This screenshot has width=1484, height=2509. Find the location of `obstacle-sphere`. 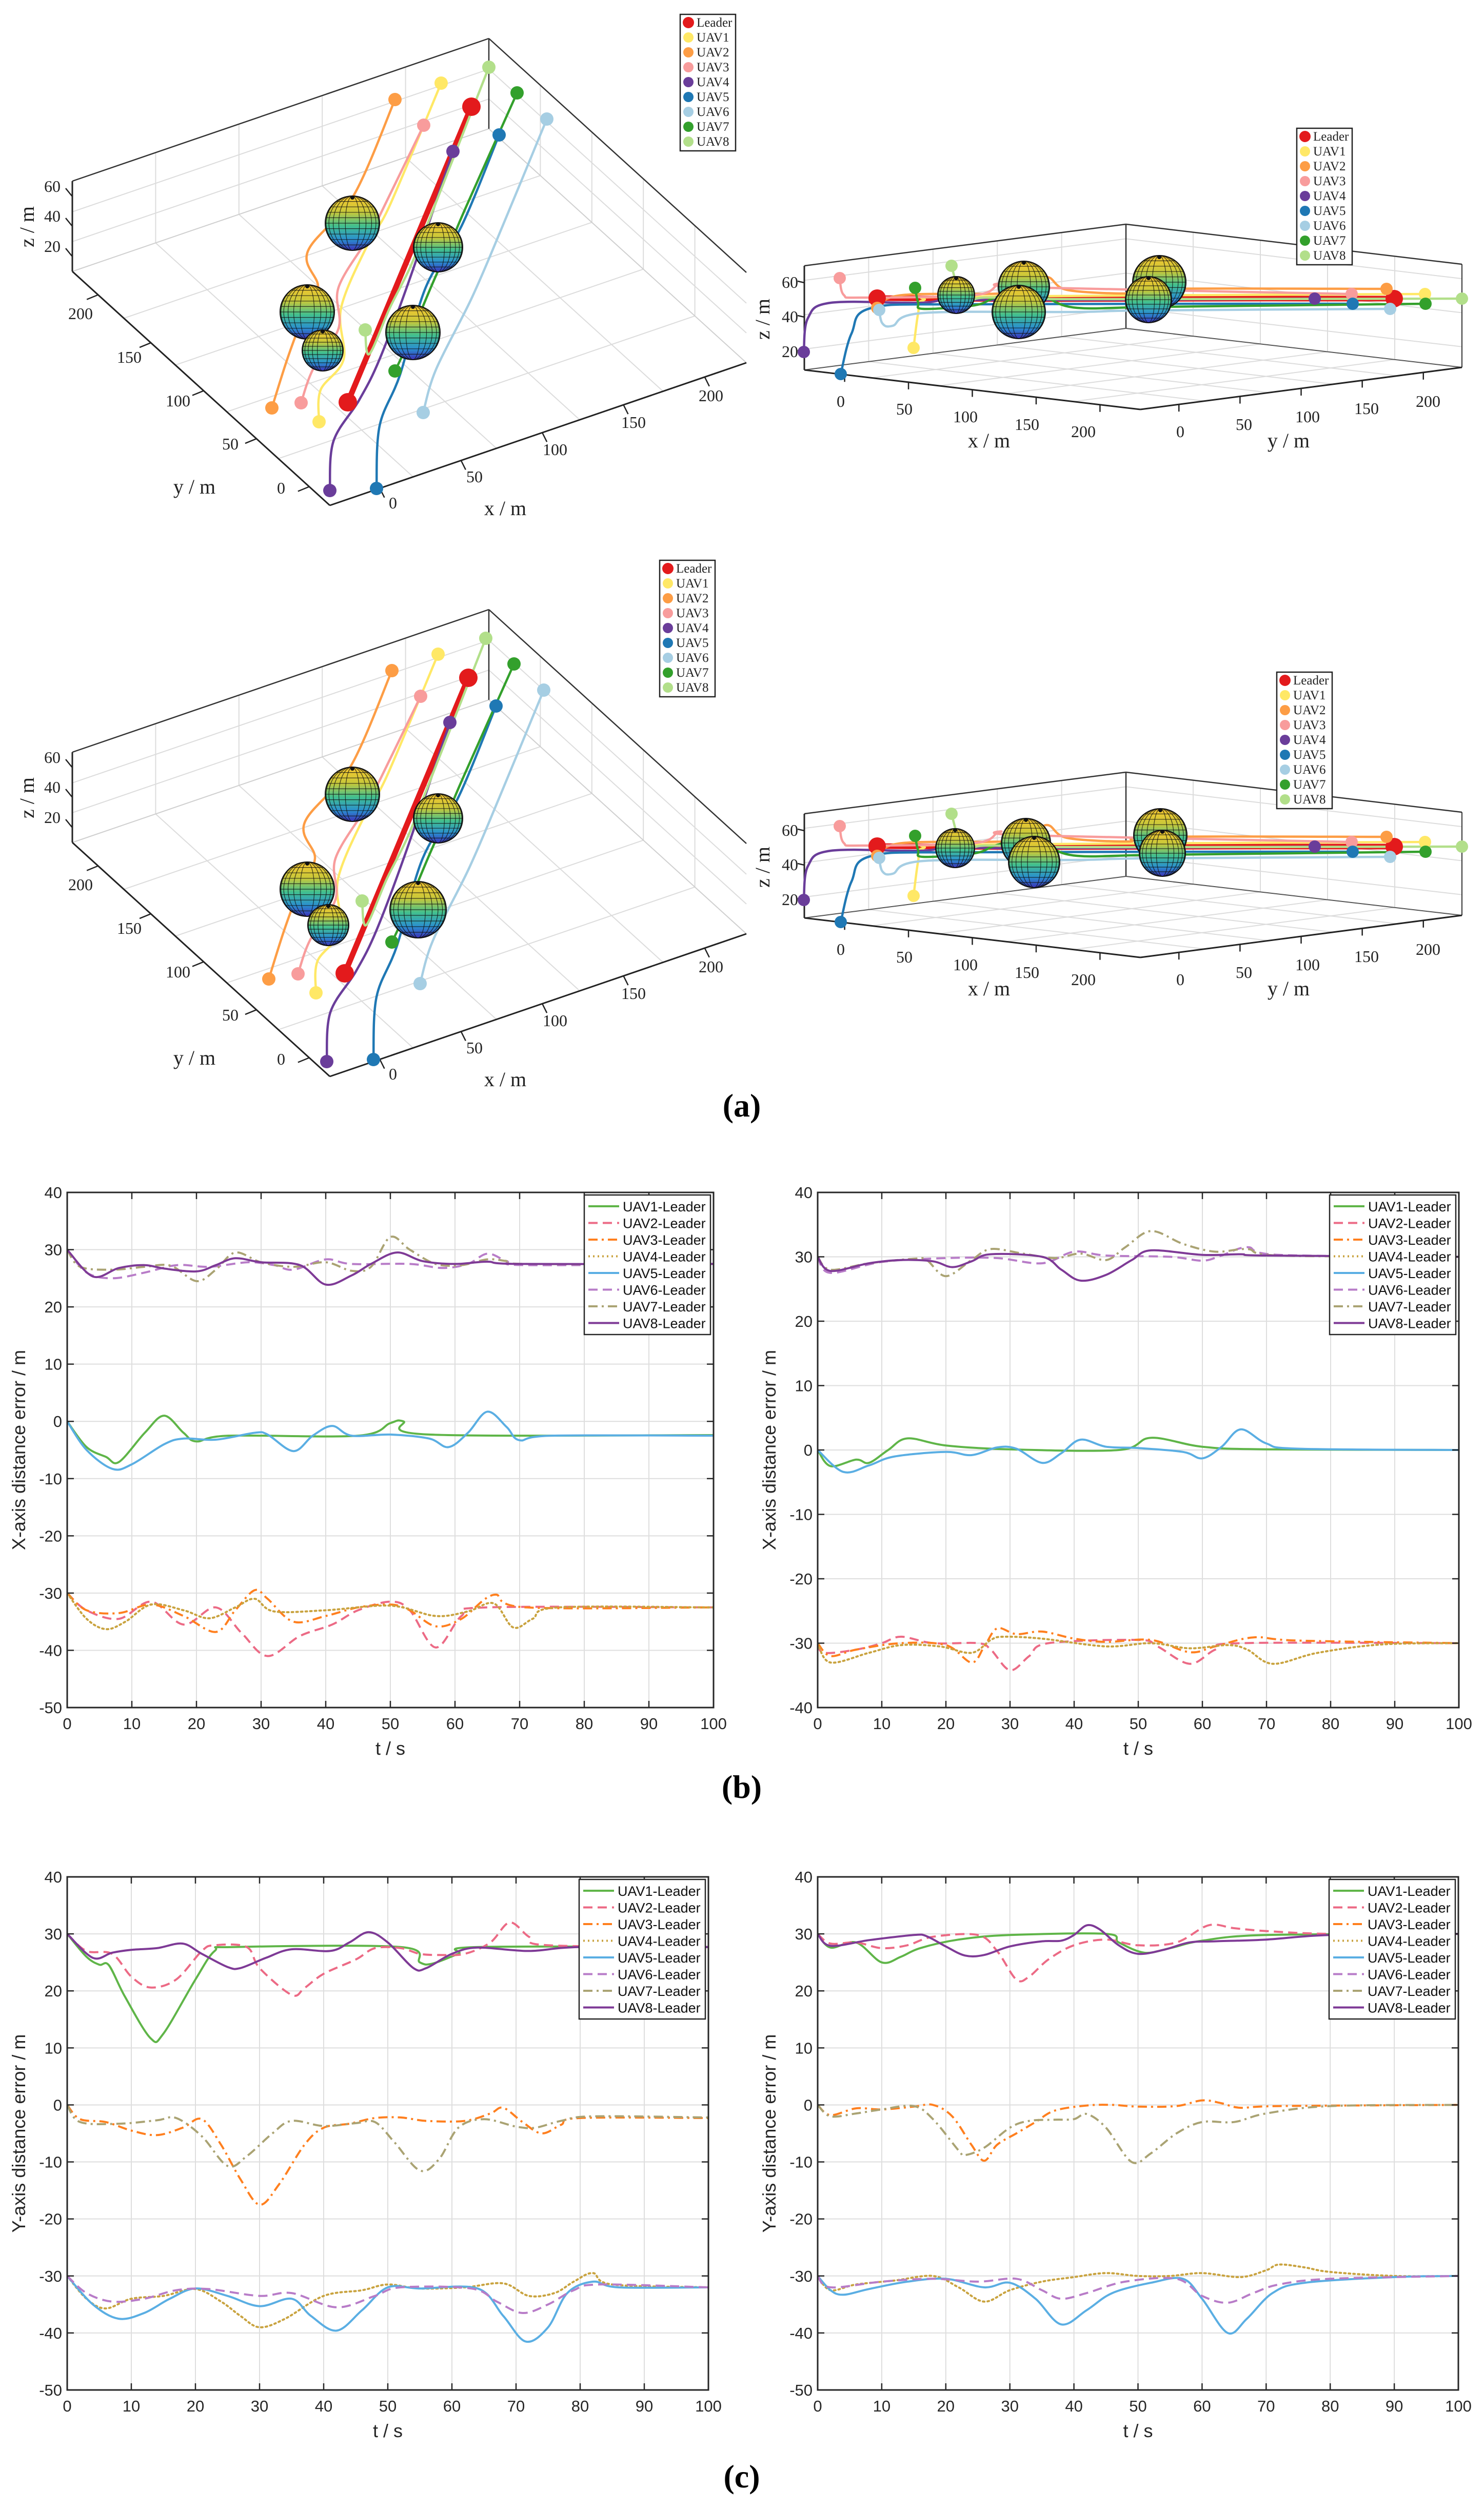

obstacle-sphere is located at coordinates (352, 794).